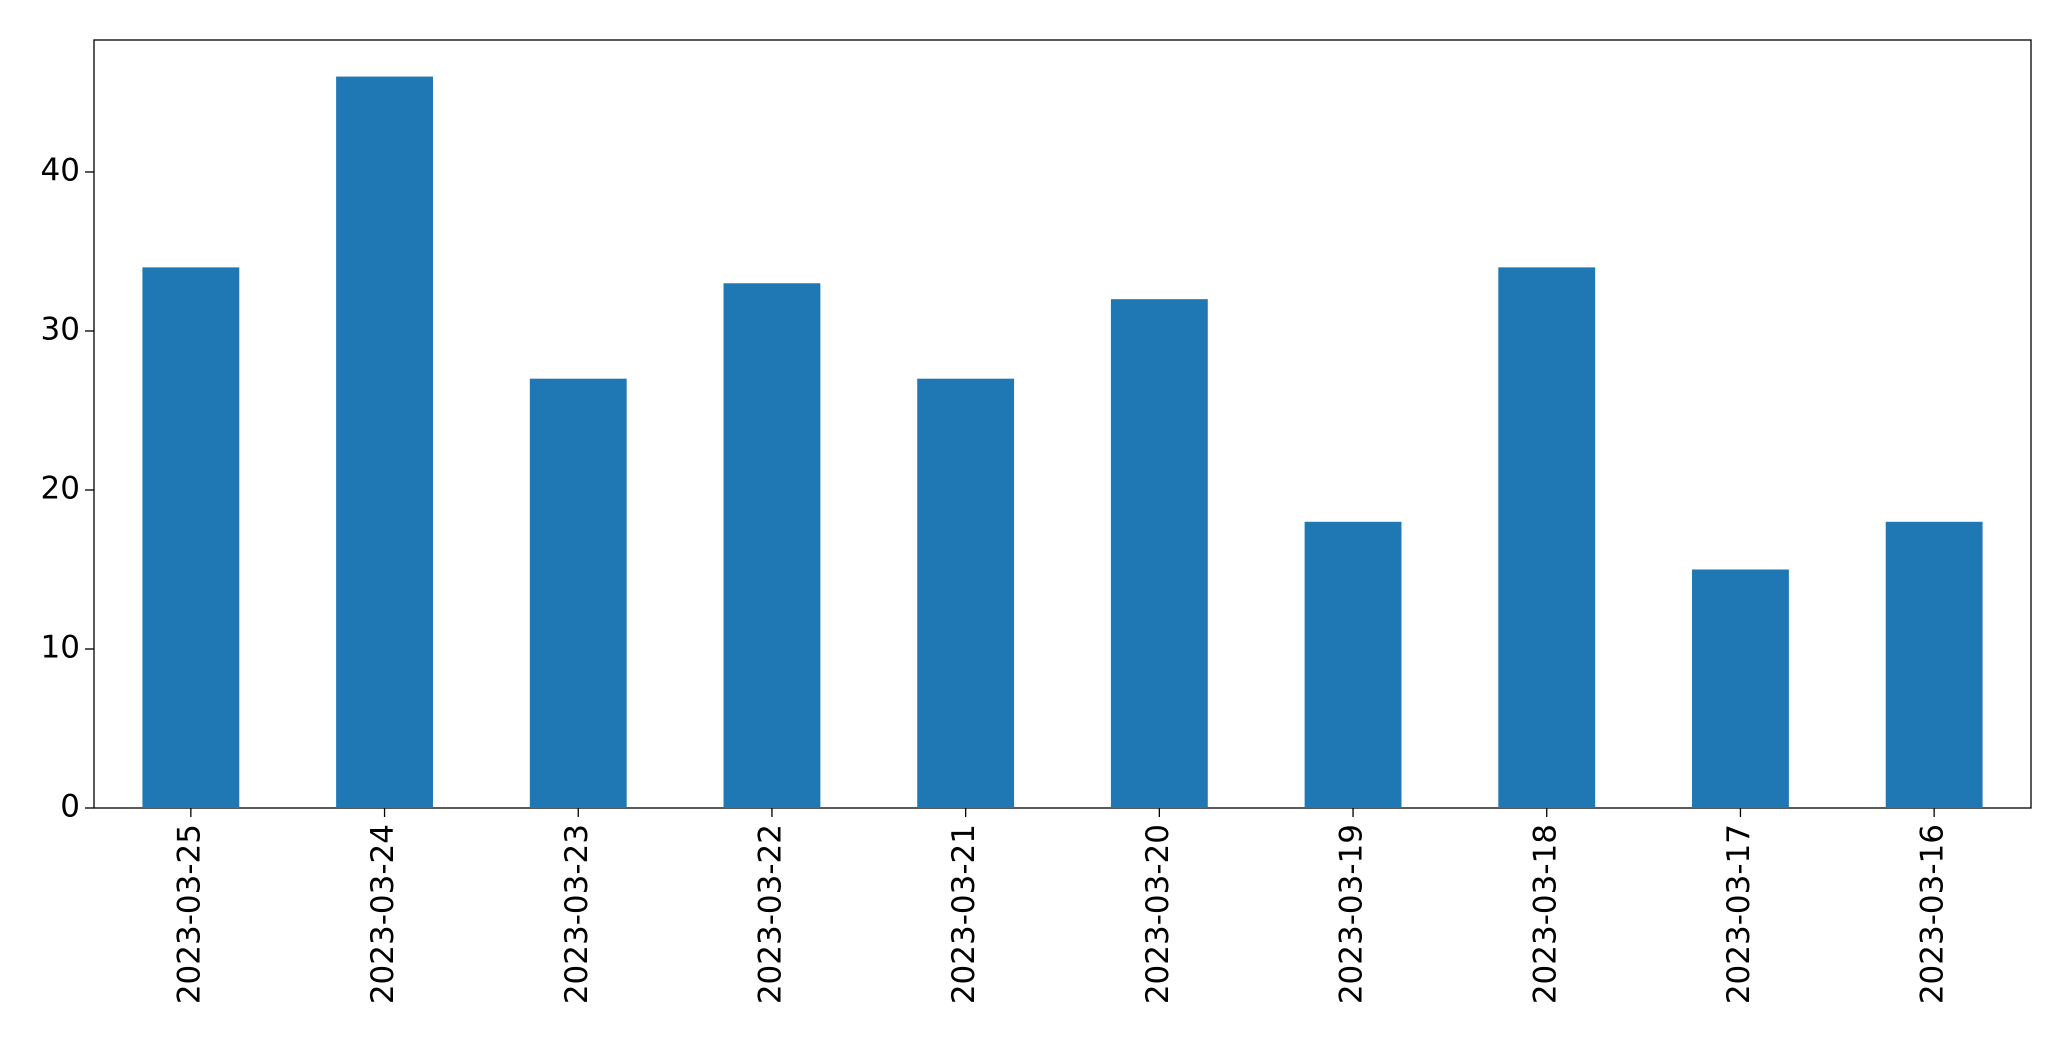  What do you see at coordinates (1158, 914) in the screenshot?
I see `x-tick-label: 2023-03-20` at bounding box center [1158, 914].